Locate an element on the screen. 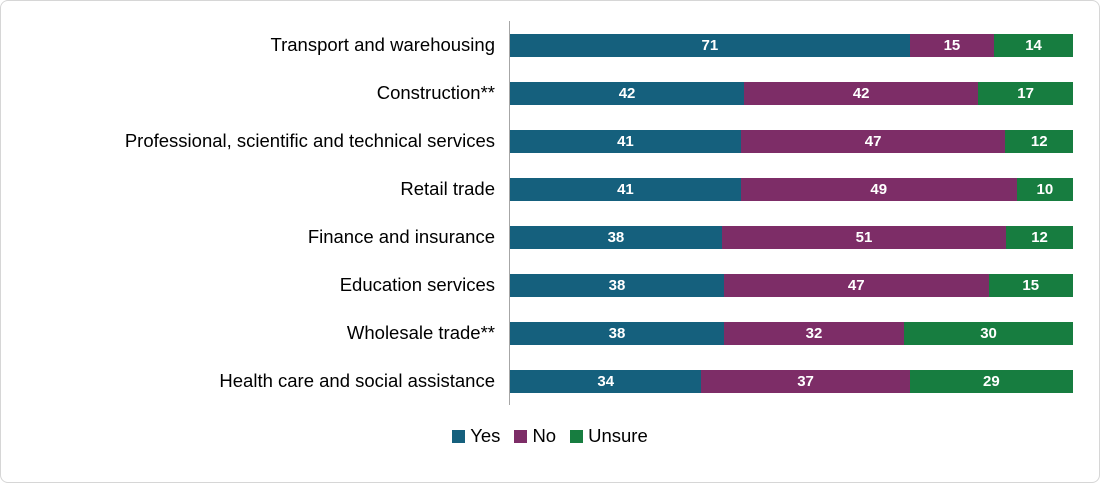  bar-segment-yes: 42 is located at coordinates (627, 93).